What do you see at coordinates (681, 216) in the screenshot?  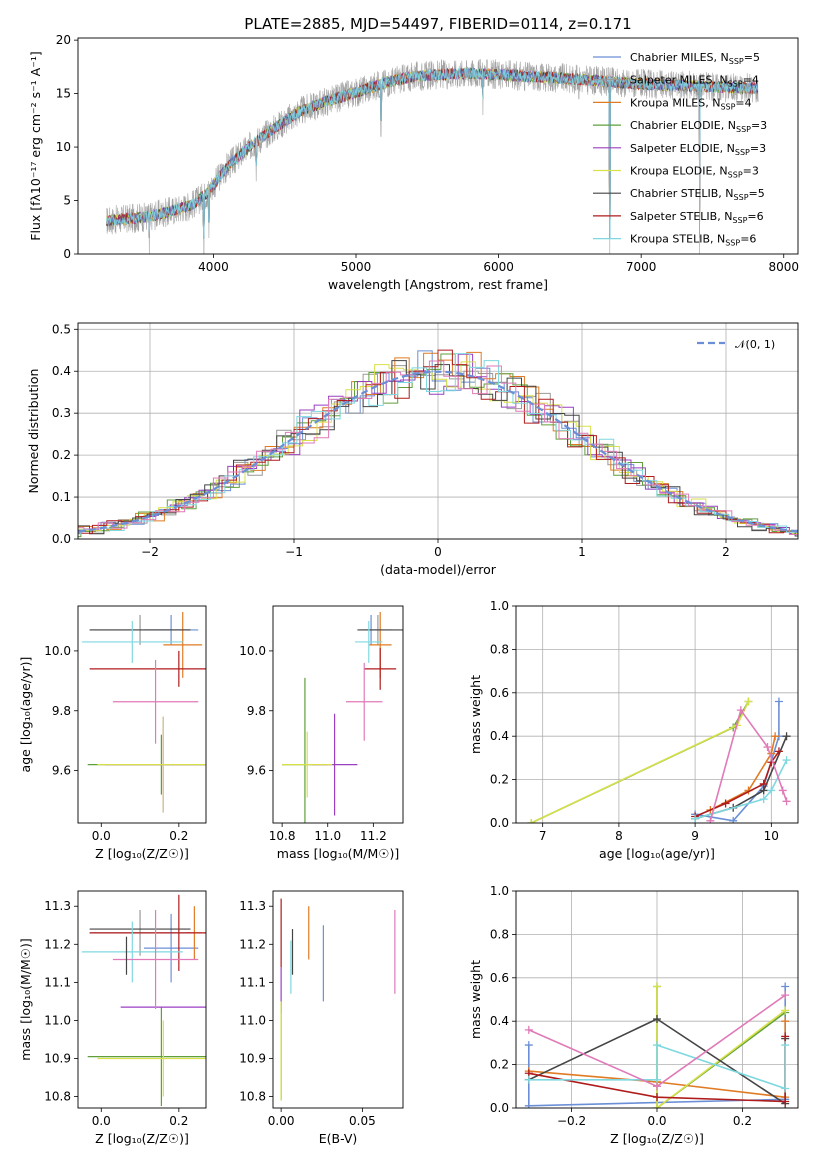 I see `legend-text: Salpeter STELIB, N` at bounding box center [681, 216].